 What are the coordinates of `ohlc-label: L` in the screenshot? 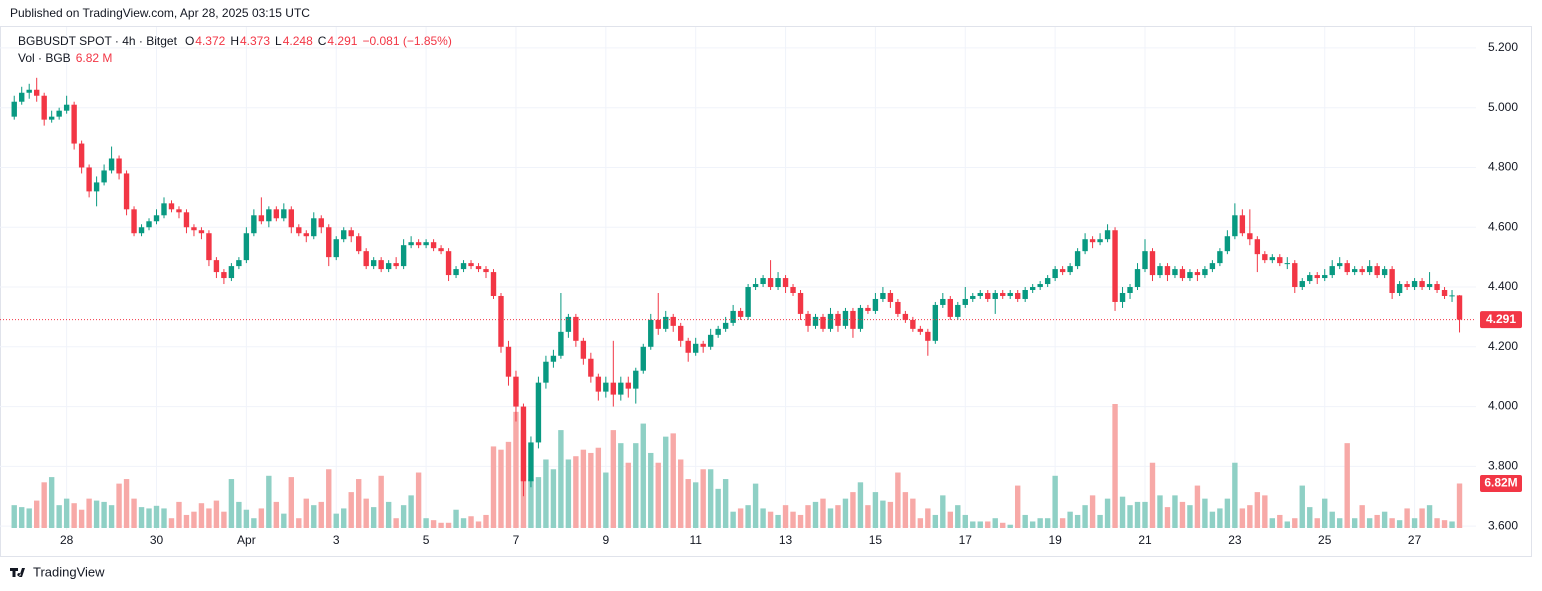 It's located at (278, 41).